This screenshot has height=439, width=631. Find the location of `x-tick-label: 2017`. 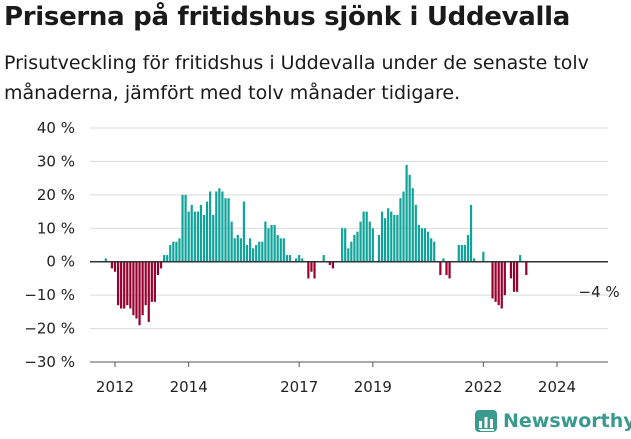

x-tick-label: 2017 is located at coordinates (299, 387).